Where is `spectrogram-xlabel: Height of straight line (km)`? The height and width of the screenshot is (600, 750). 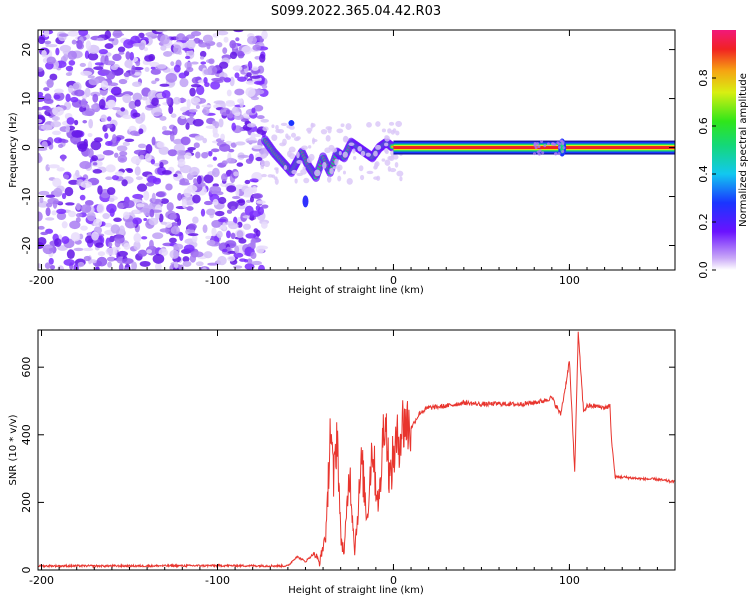
spectrogram-xlabel: Height of straight line (km) is located at coordinates (356, 290).